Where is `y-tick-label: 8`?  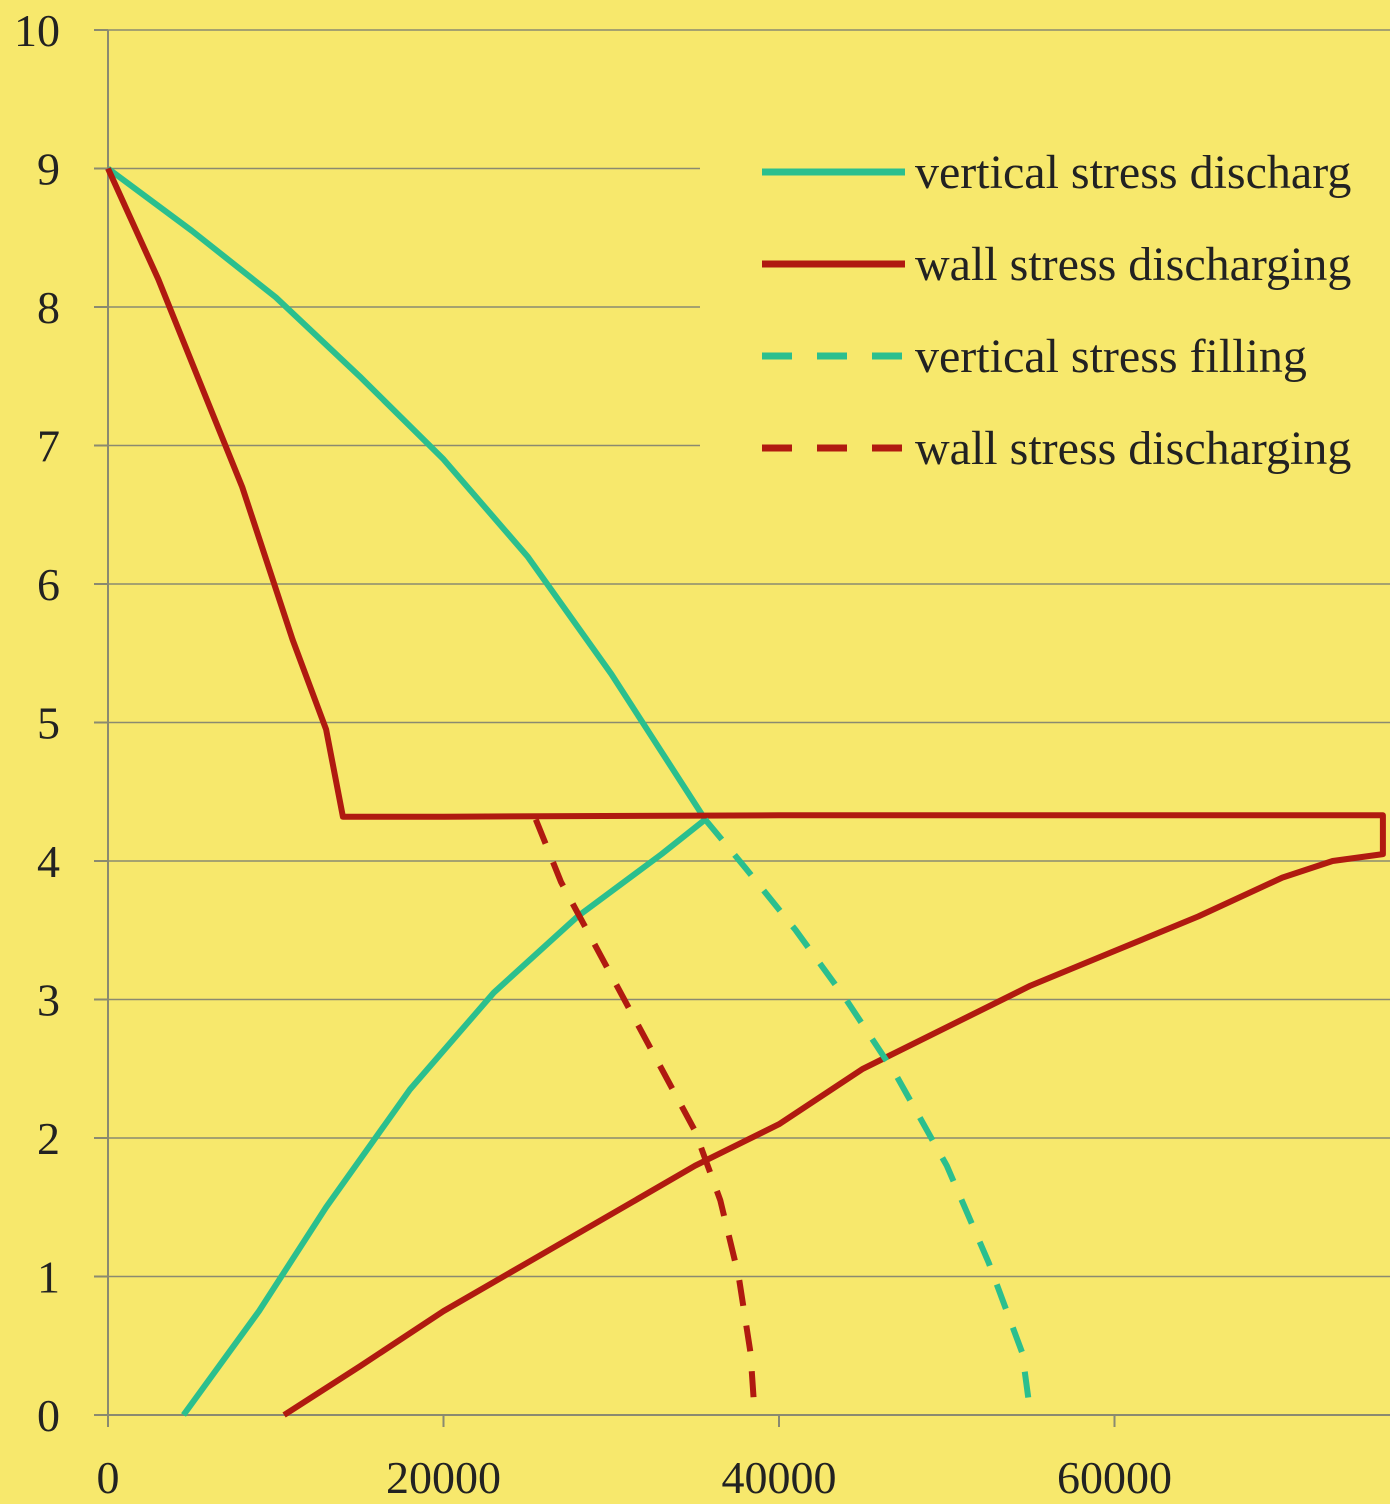 y-tick-label: 8 is located at coordinates (48, 307).